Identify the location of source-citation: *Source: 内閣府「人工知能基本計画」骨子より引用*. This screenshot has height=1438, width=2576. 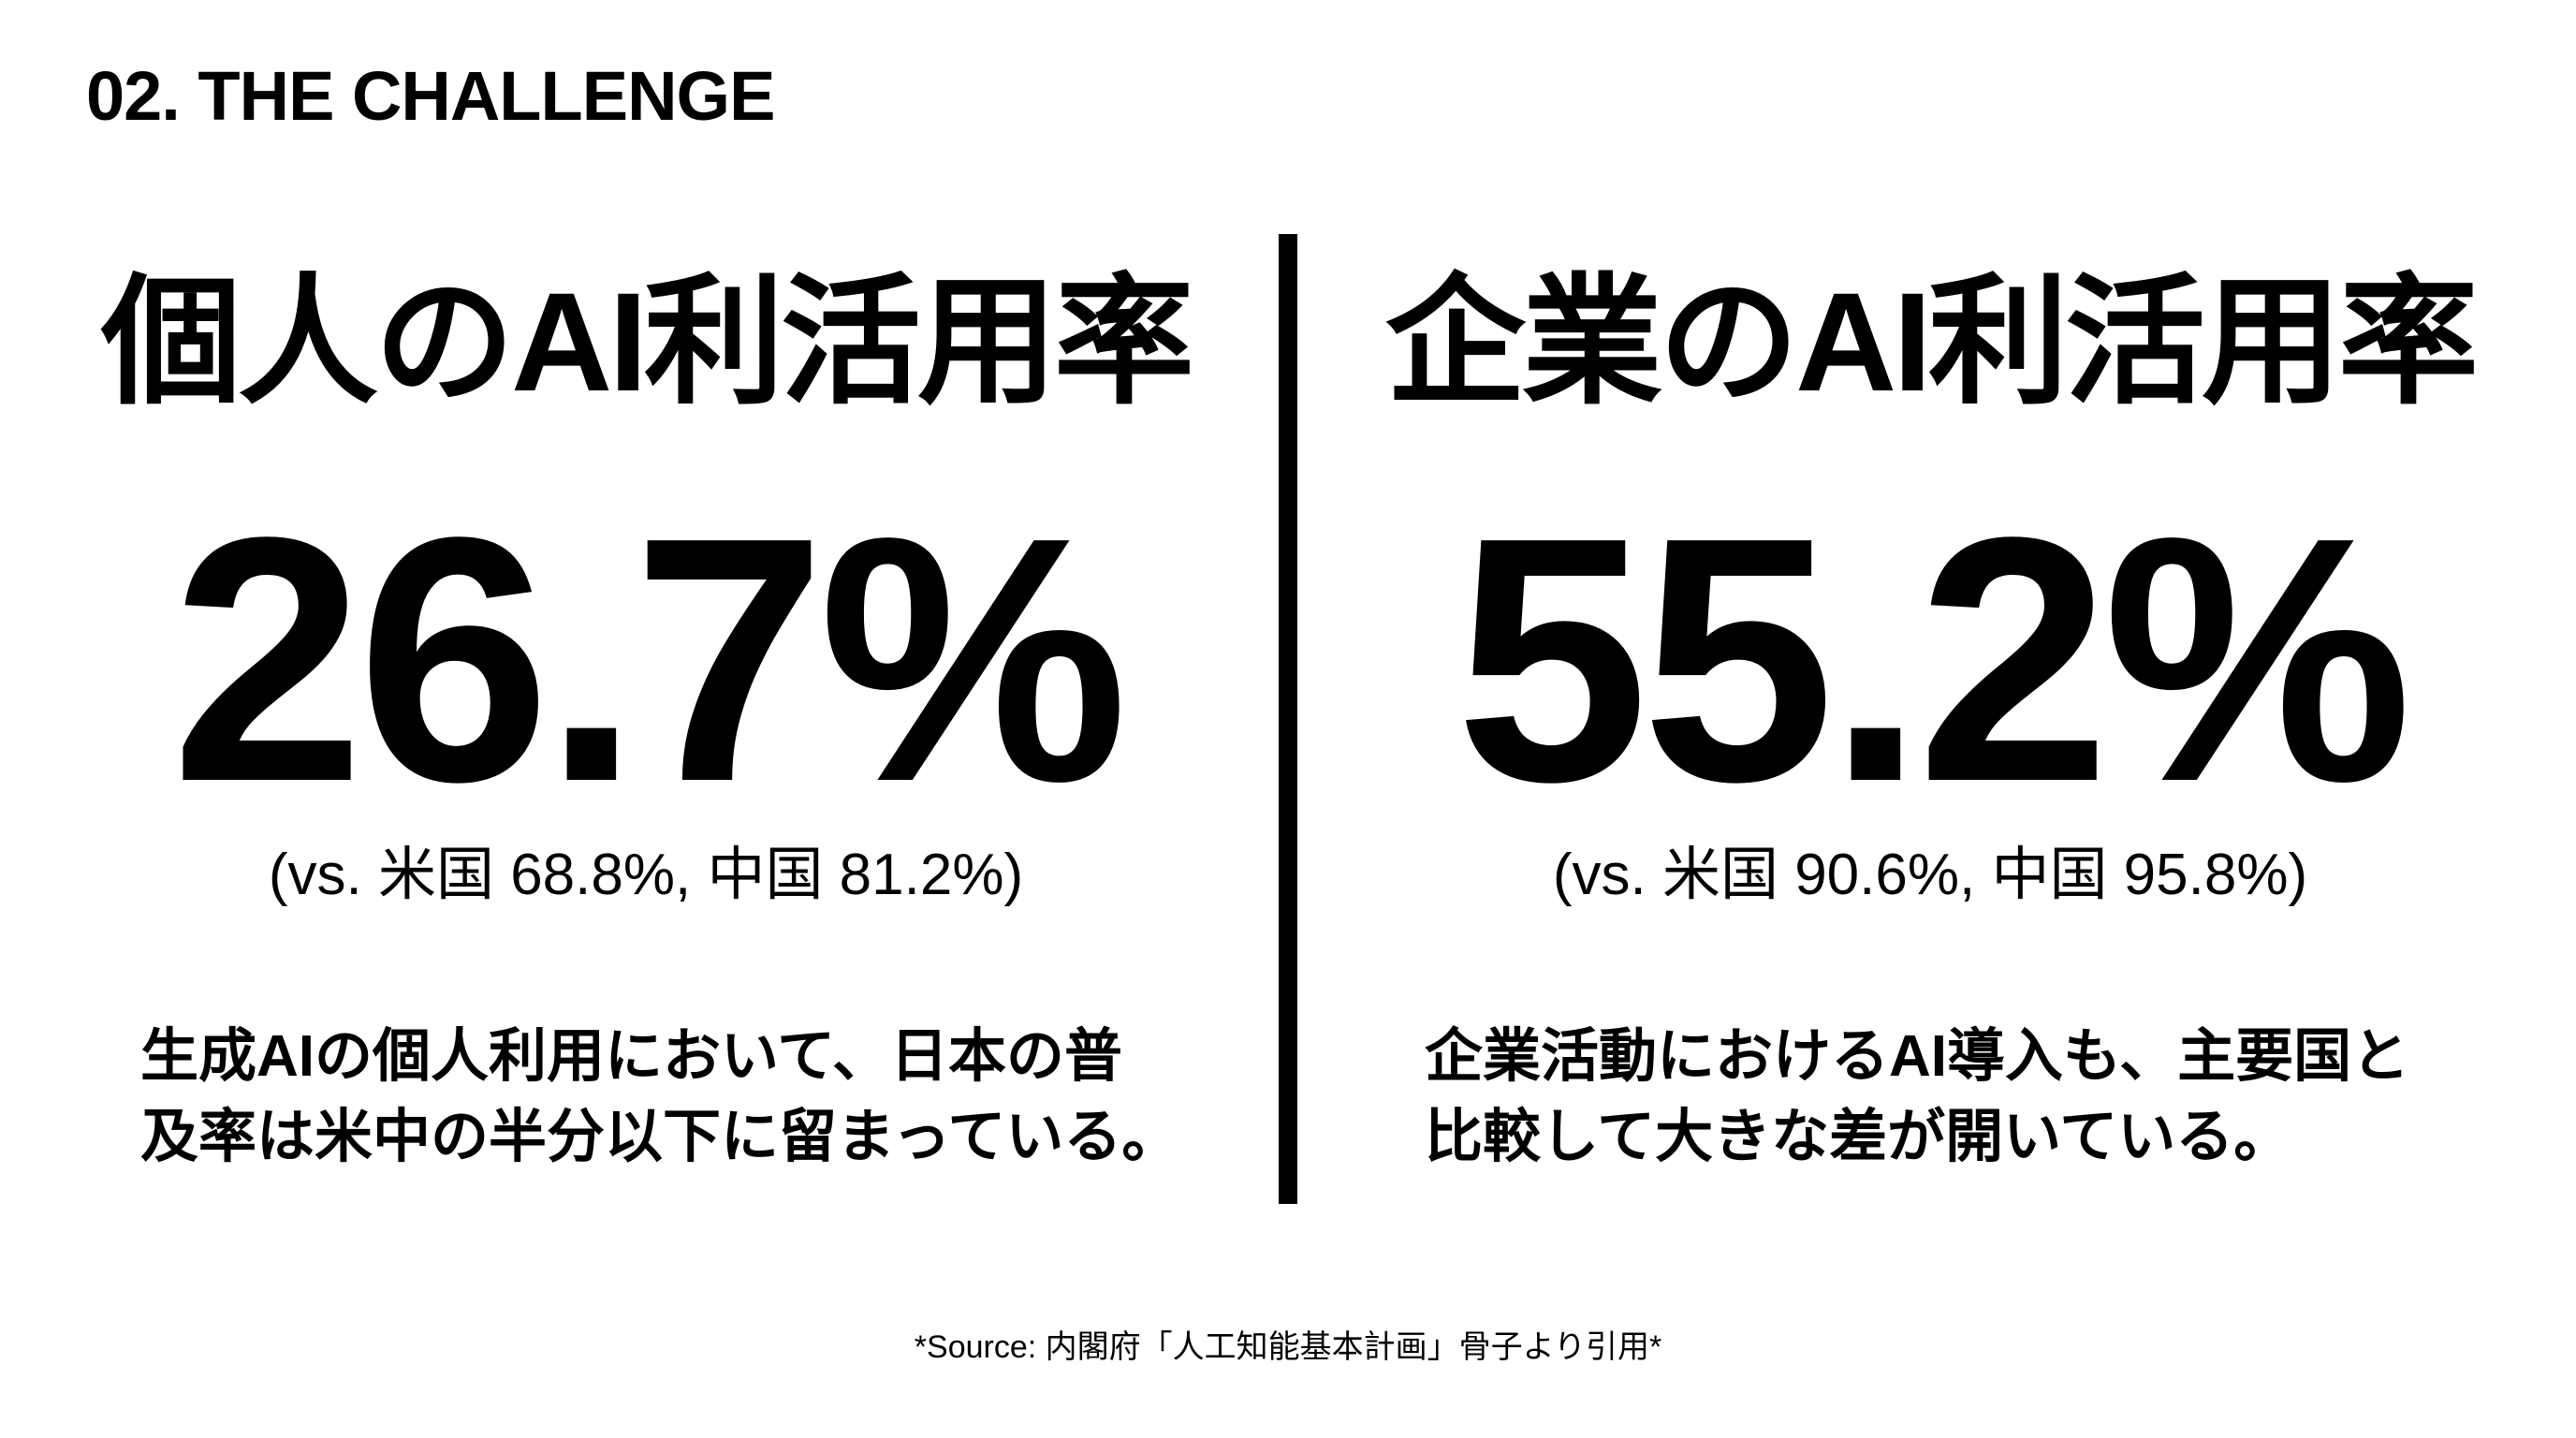
(1288, 1347).